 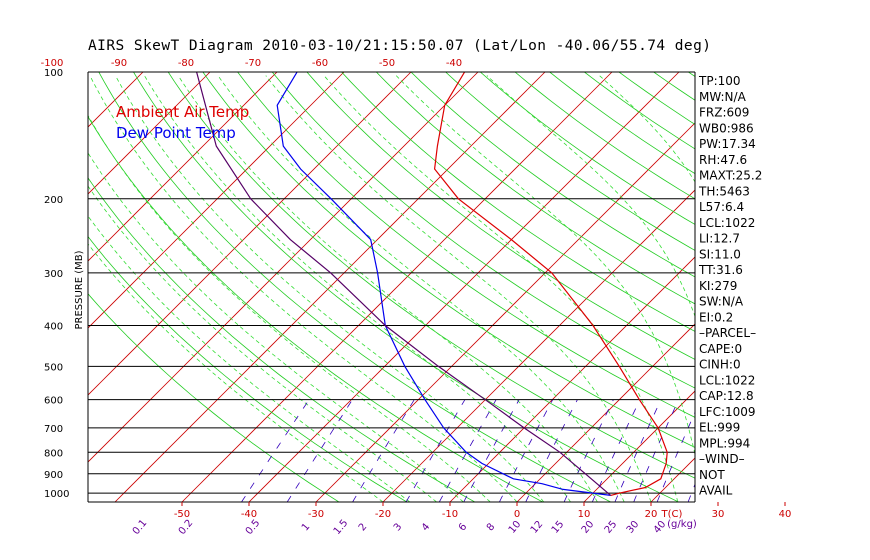 What do you see at coordinates (720, 254) in the screenshot?
I see `stability-index-item: SI:11.0` at bounding box center [720, 254].